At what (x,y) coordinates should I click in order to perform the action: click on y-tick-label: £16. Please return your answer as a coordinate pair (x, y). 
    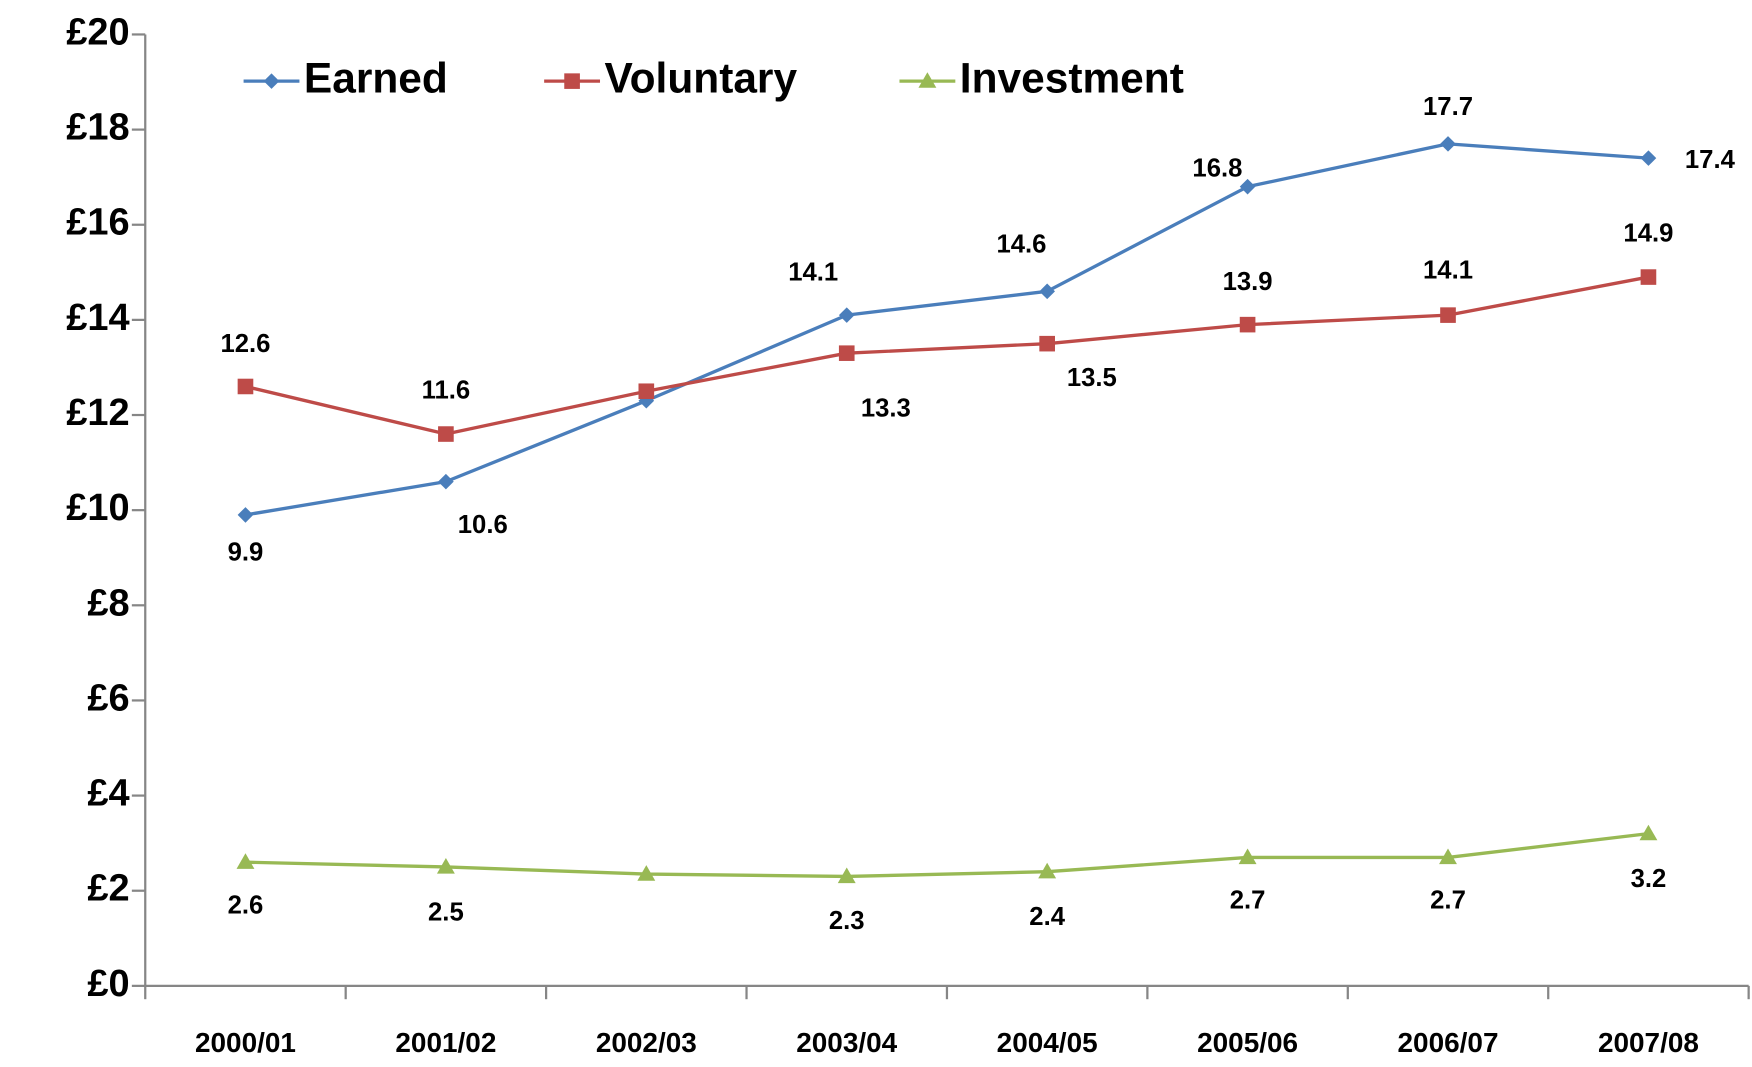
    Looking at the image, I should click on (97, 223).